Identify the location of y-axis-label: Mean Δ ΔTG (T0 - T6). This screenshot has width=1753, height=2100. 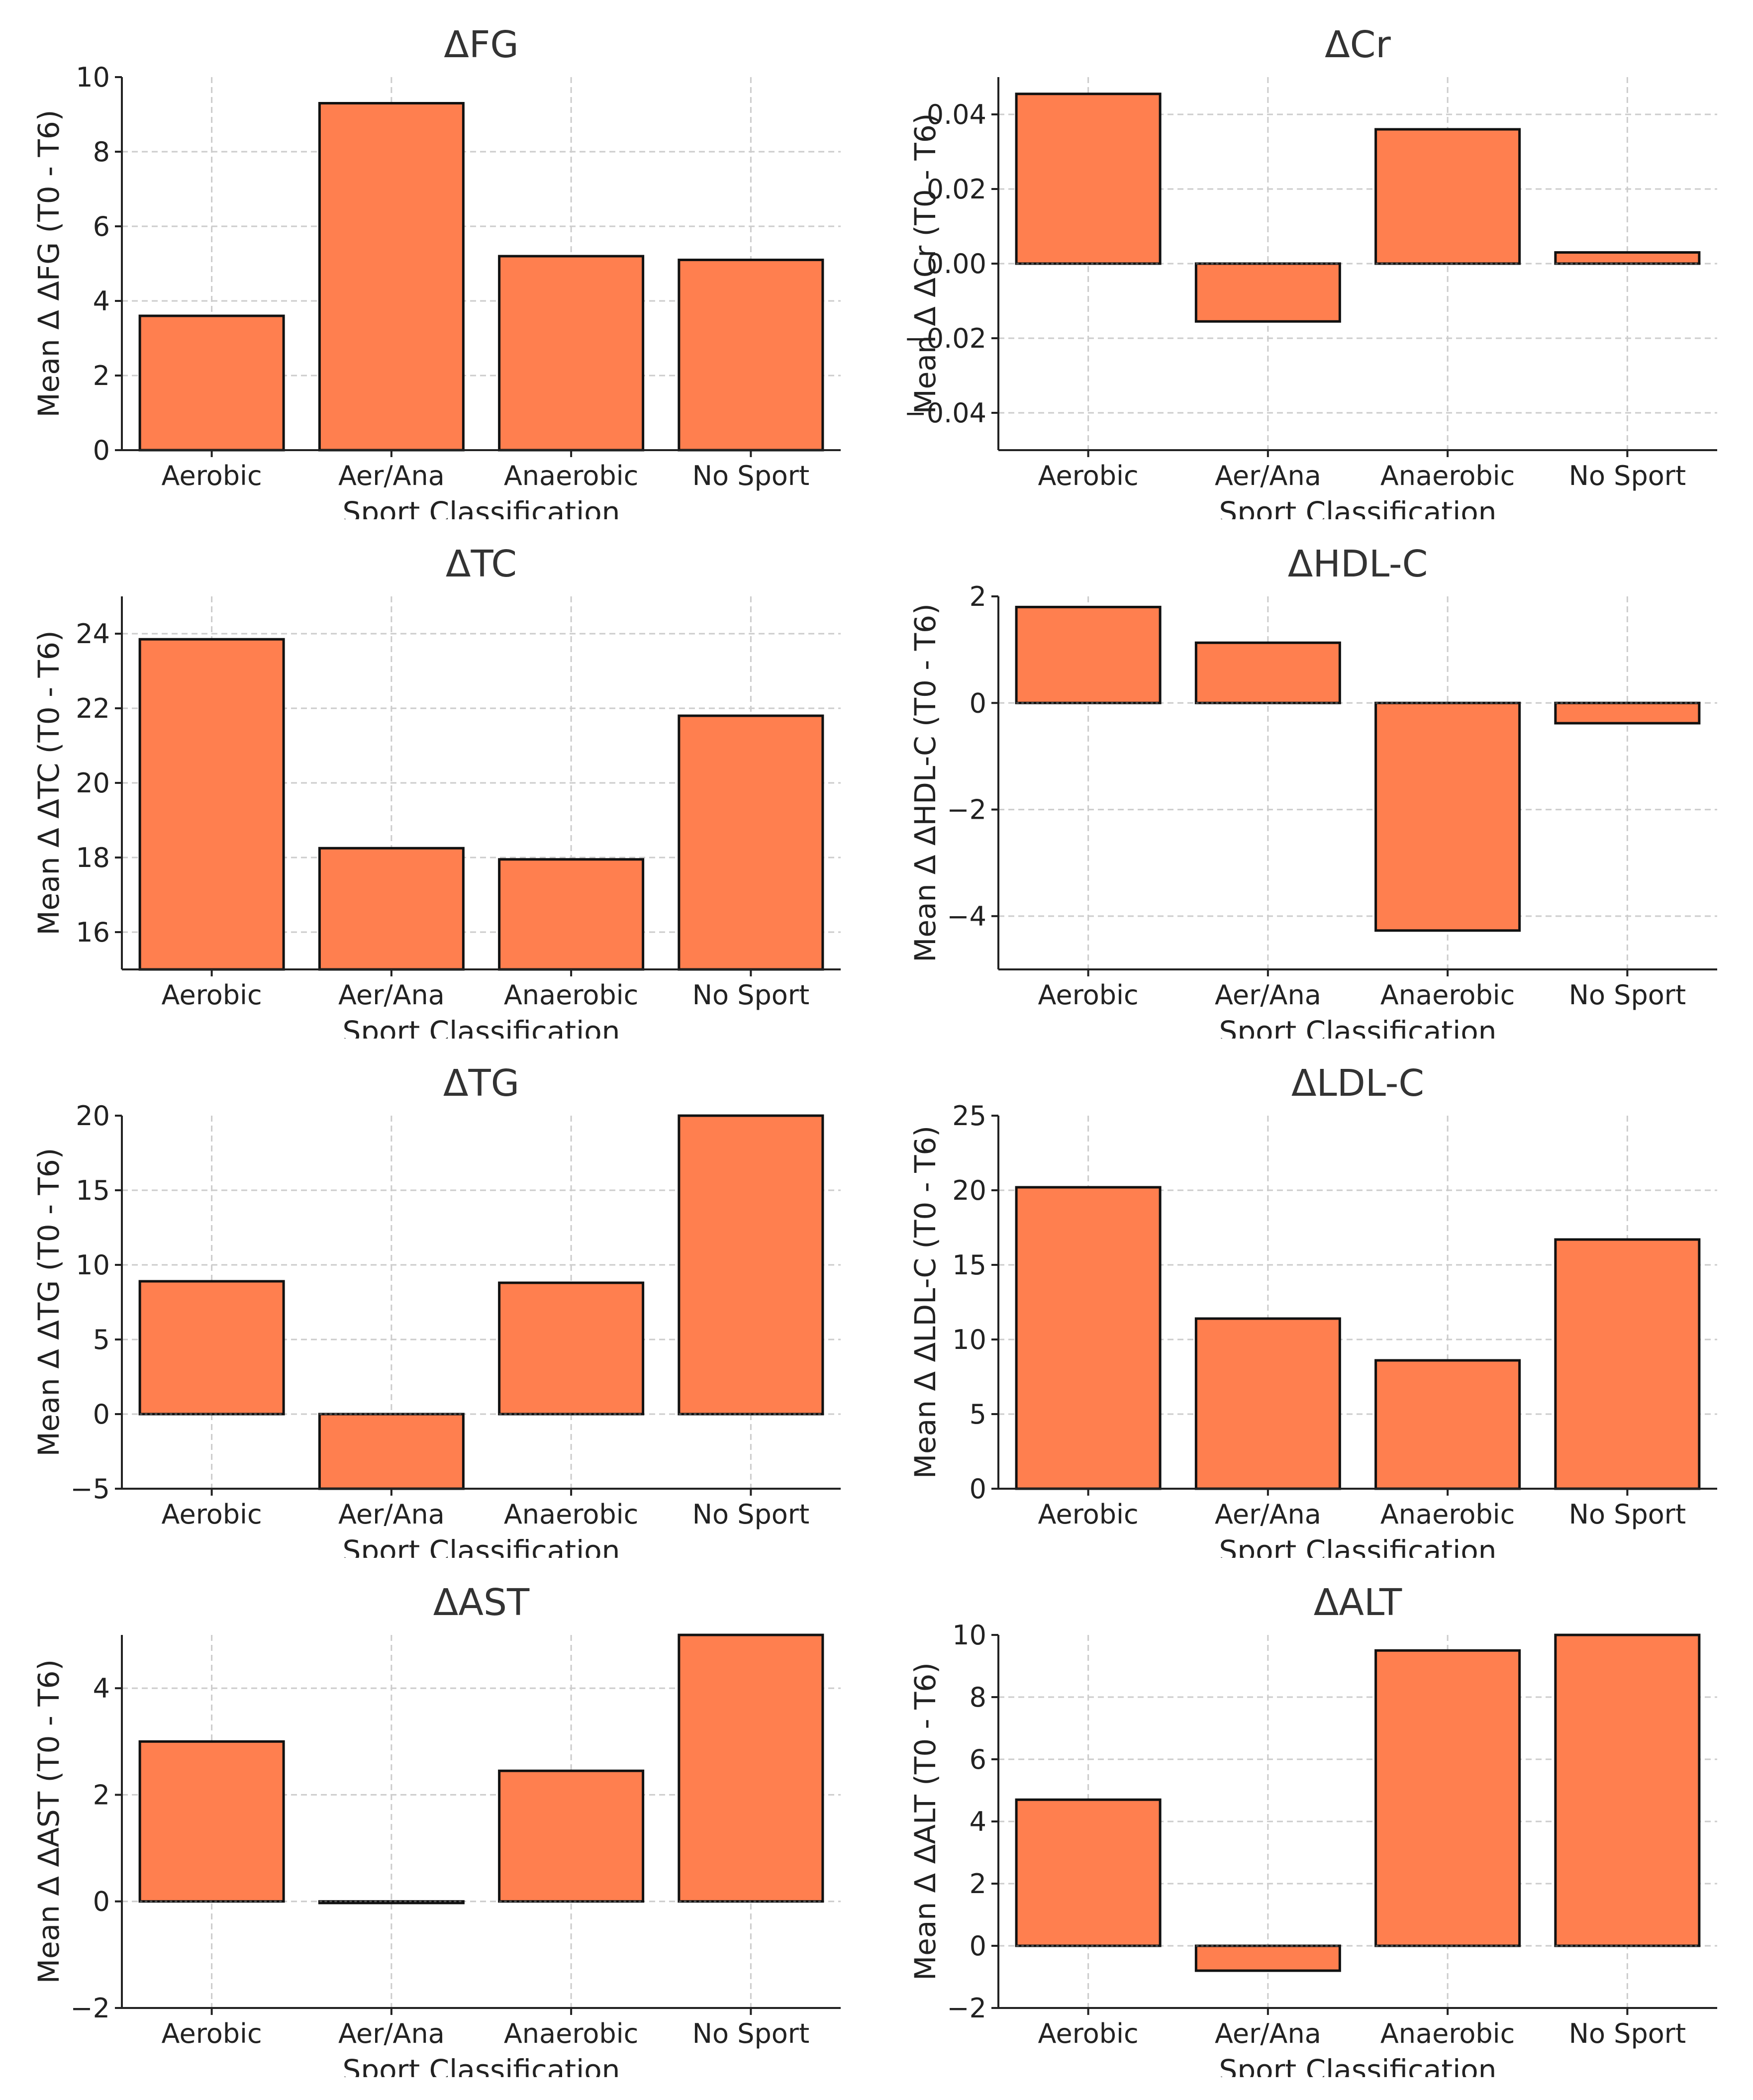
(49, 1302).